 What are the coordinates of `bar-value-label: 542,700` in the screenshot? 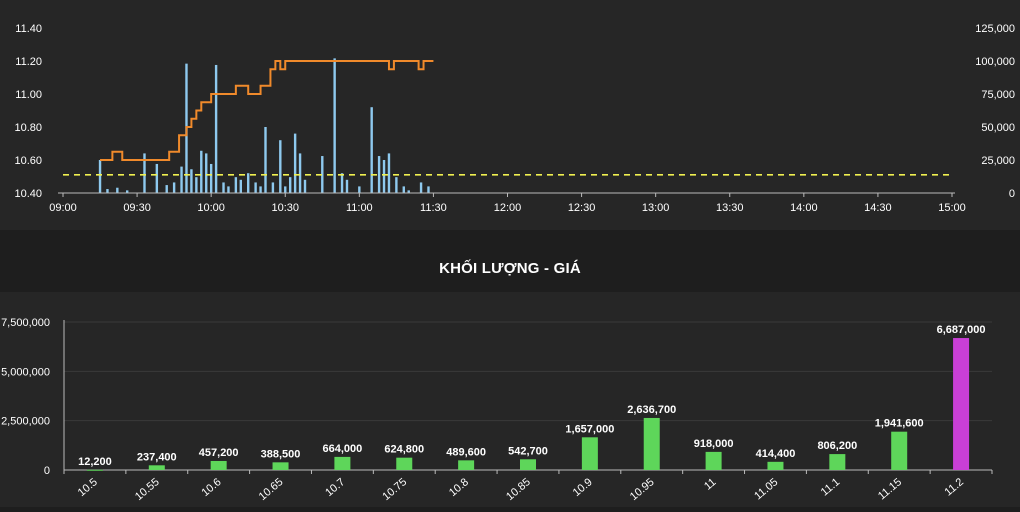 It's located at (528, 451).